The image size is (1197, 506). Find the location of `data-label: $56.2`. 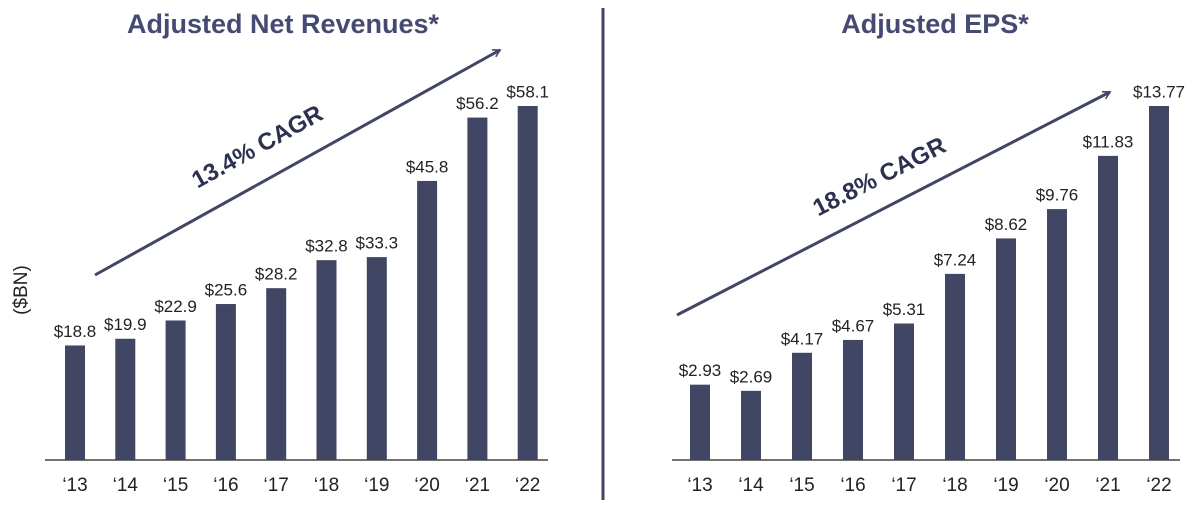

data-label: $56.2 is located at coordinates (477, 103).